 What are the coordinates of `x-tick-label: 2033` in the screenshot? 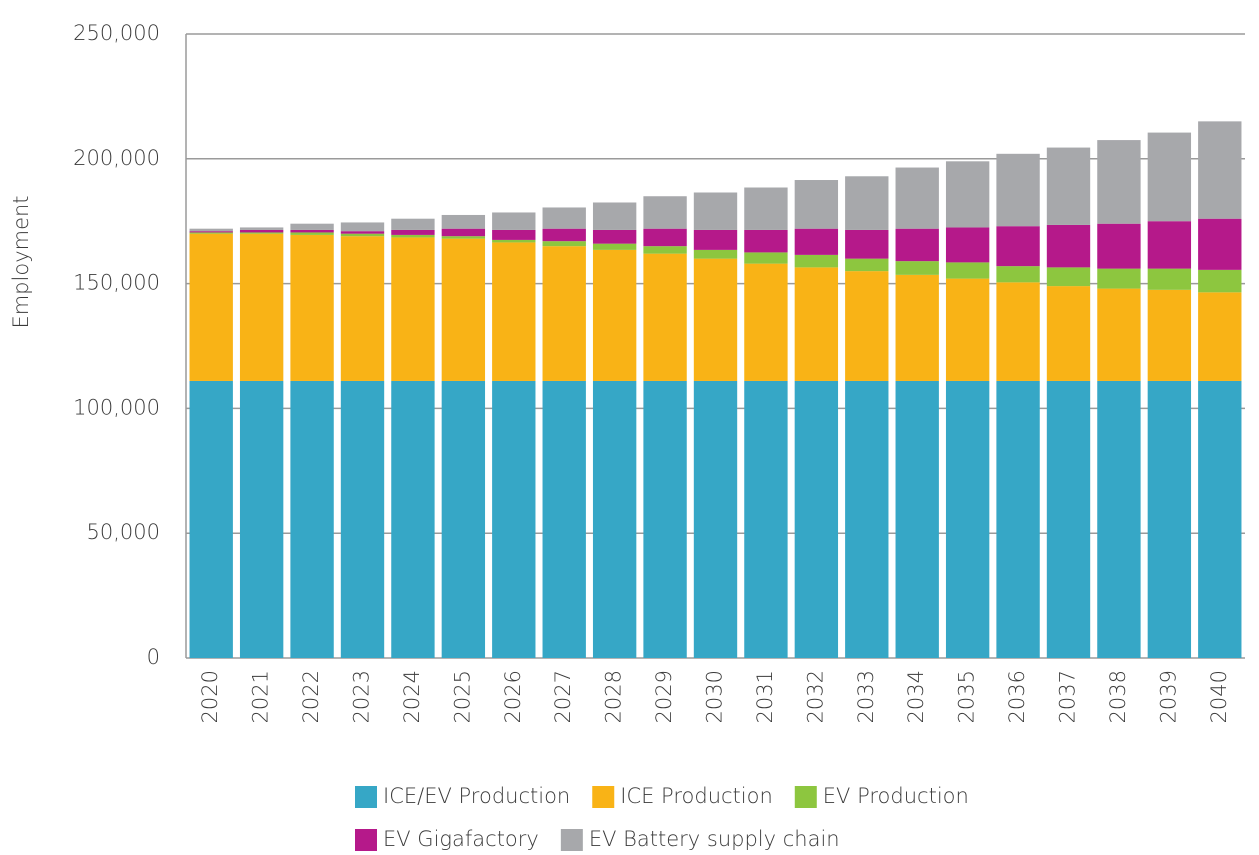 It's located at (866, 696).